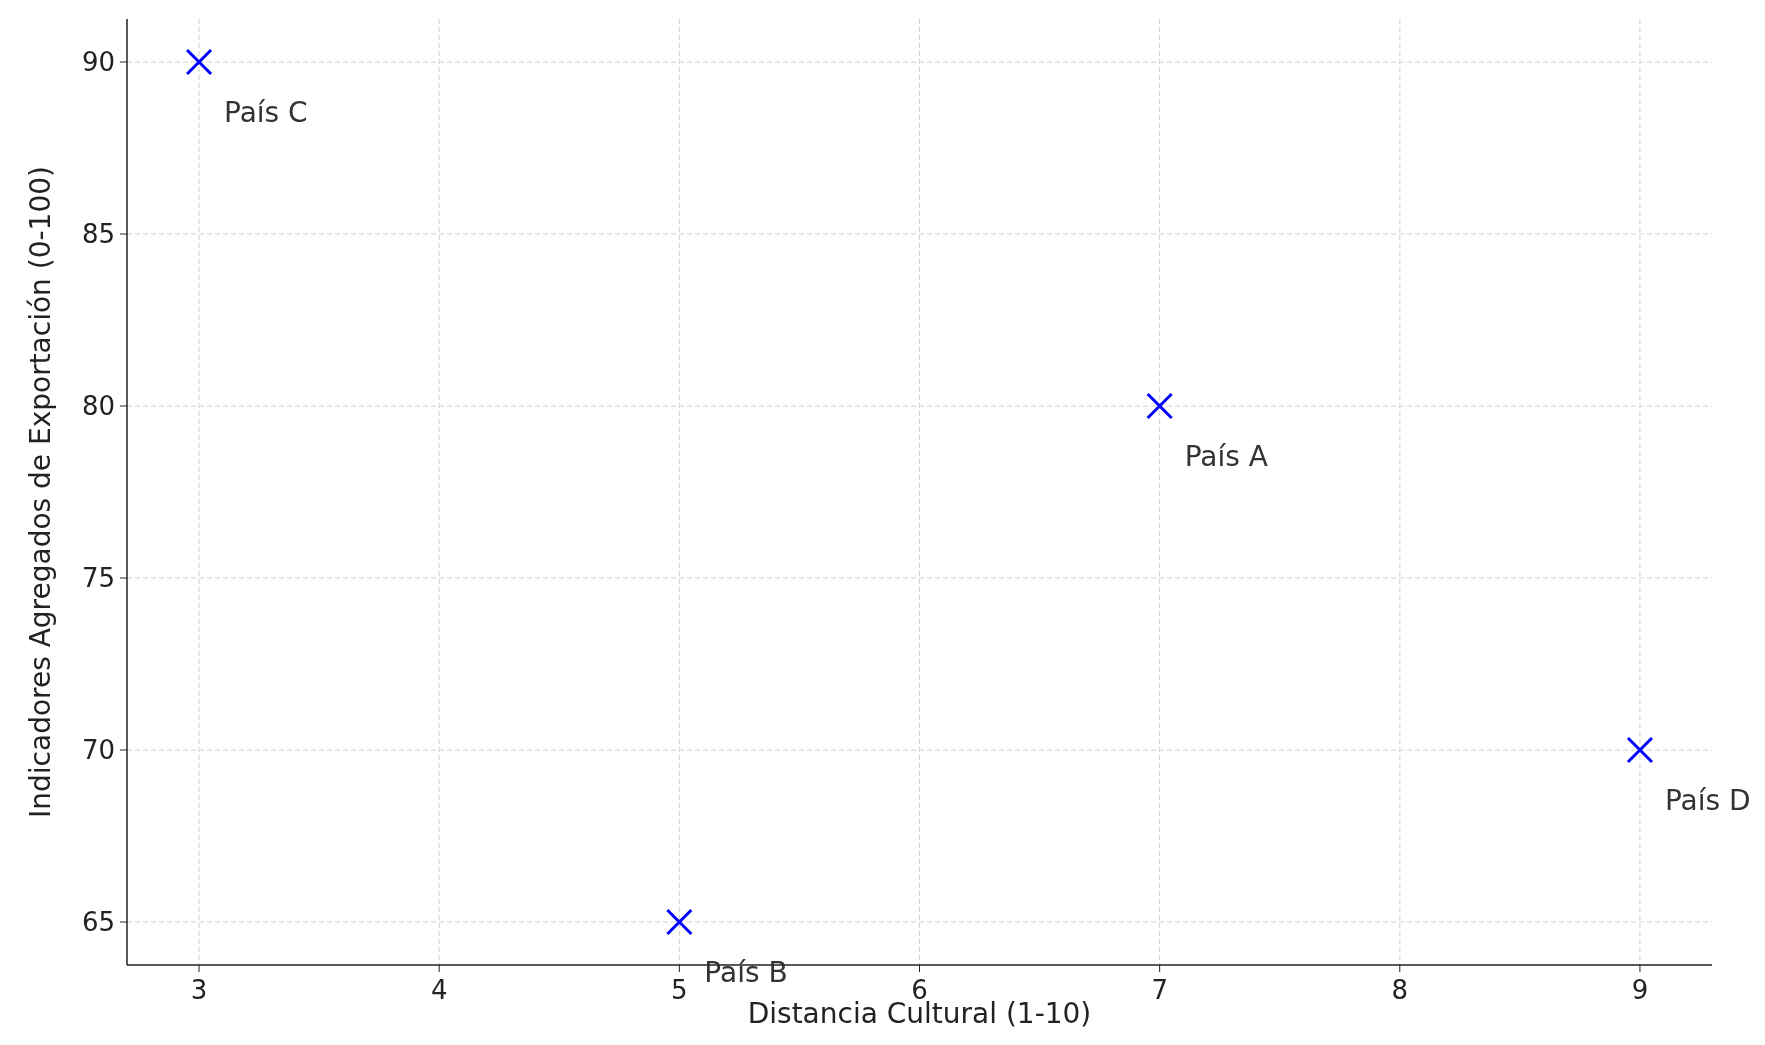  Describe the element at coordinates (98, 922) in the screenshot. I see `y-tick-label: 65` at that location.